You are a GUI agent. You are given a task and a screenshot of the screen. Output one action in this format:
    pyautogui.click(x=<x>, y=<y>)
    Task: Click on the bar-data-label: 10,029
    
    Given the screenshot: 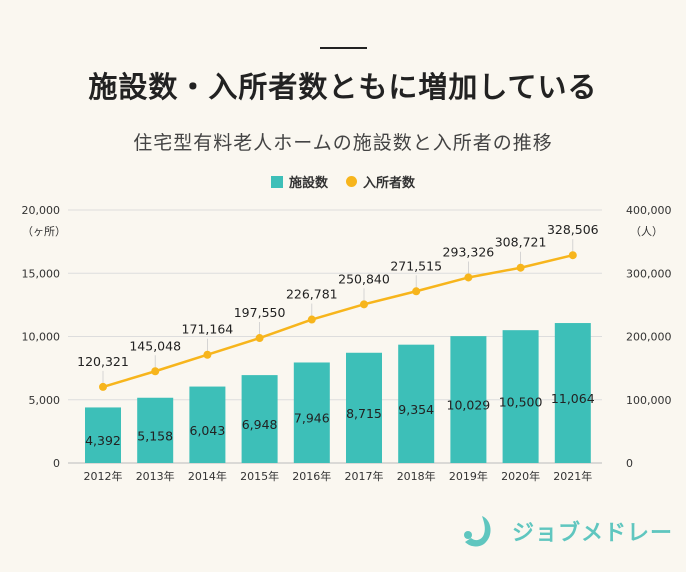 What is the action you would take?
    pyautogui.click(x=469, y=405)
    